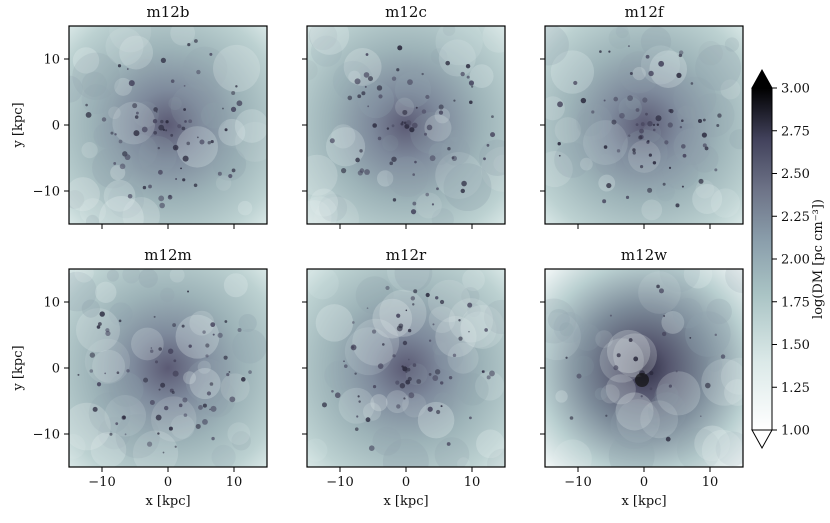  What do you see at coordinates (762, 439) in the screenshot?
I see `colorbar-extend-min` at bounding box center [762, 439].